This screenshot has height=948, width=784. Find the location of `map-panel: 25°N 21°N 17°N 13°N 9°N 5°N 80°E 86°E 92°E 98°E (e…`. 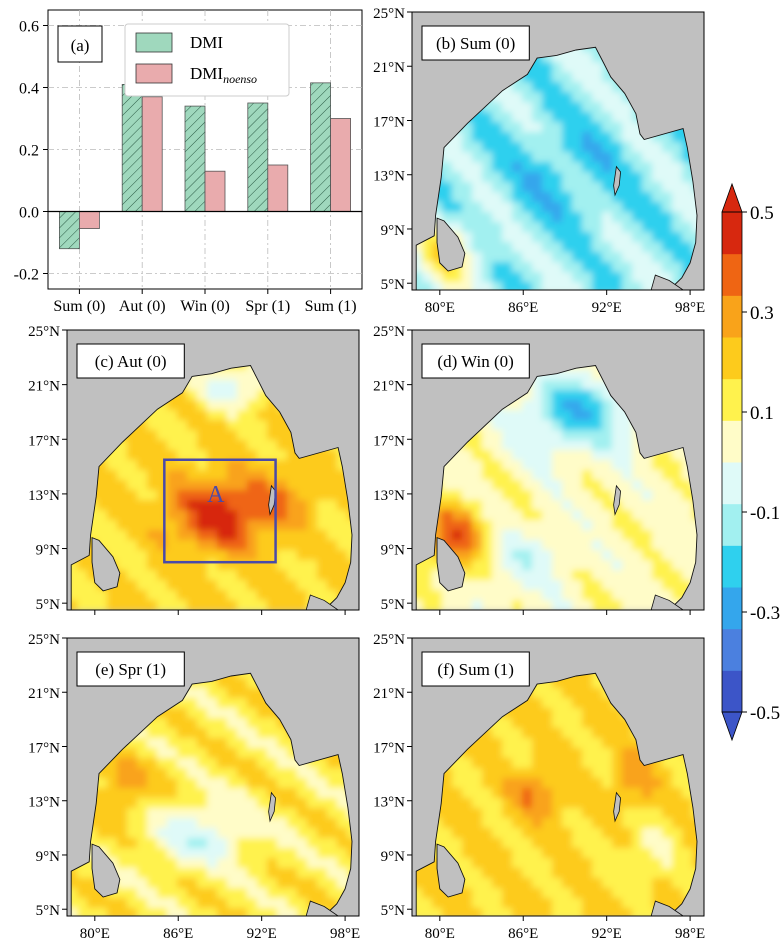

map-panel: 25°N 21°N 17°N 13°N 9°N 5°N 80°E 86°E 92°E 98°E (e… is located at coordinates (194, 787).